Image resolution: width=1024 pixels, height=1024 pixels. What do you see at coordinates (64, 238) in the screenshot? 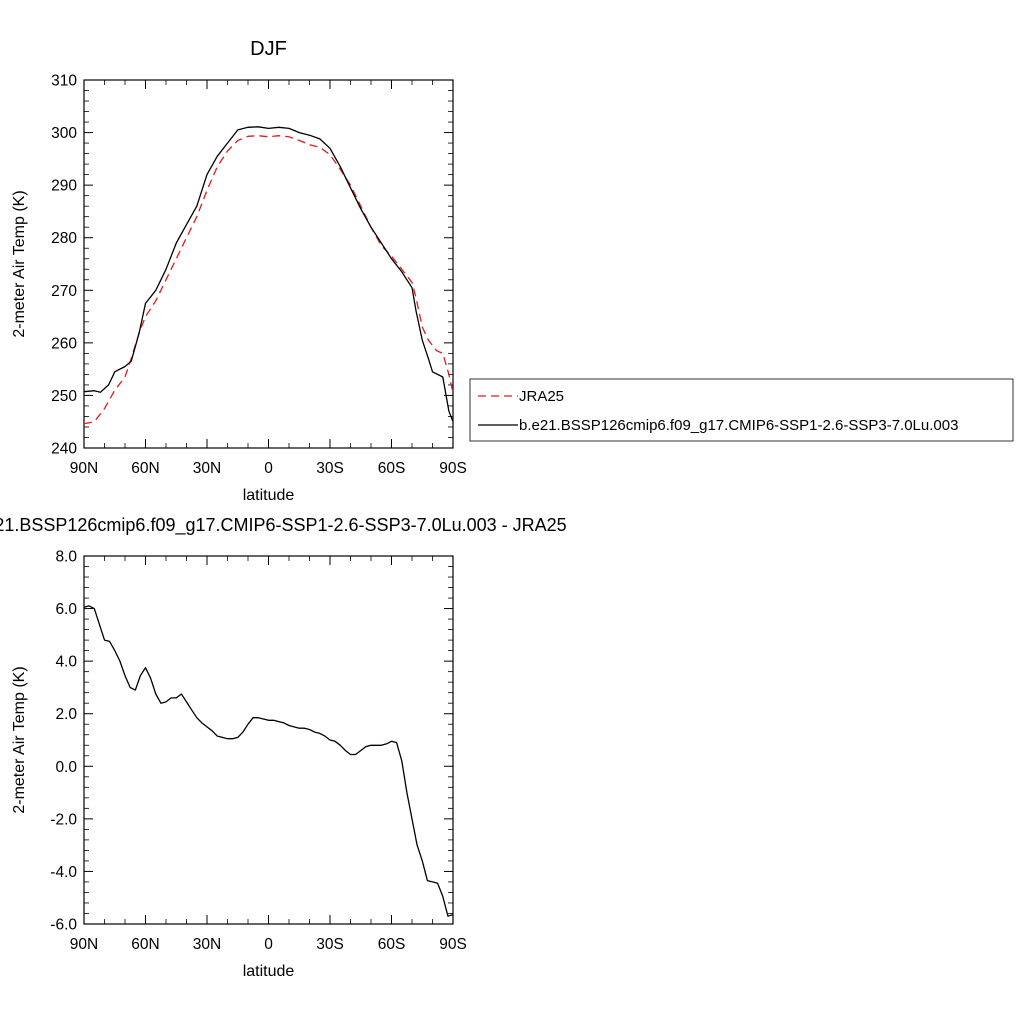
I see `y-tick-label: 280` at bounding box center [64, 238].